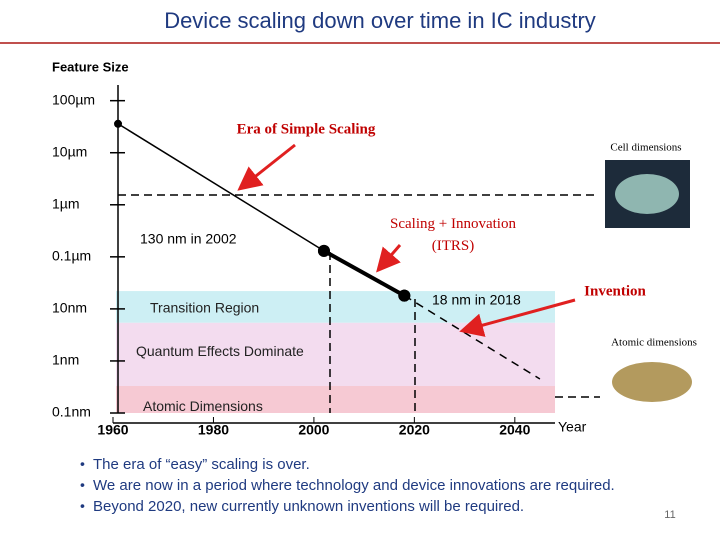  I want to click on region-label: Transition Region, so click(204, 308).